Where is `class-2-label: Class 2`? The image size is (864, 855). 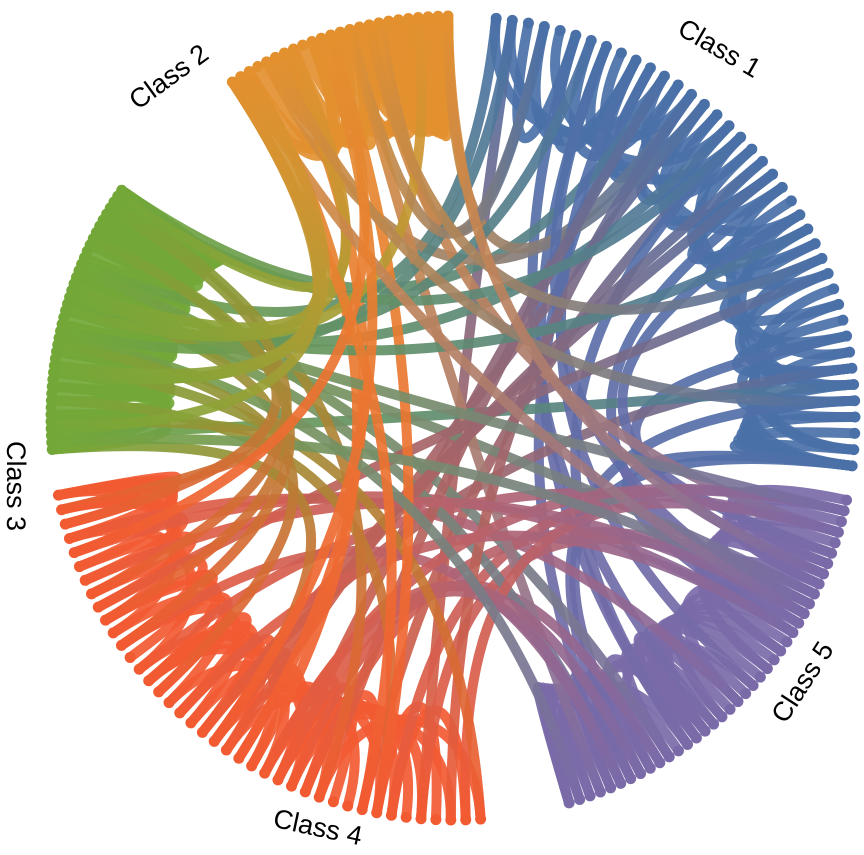 class-2-label: Class 2 is located at coordinates (168, 76).